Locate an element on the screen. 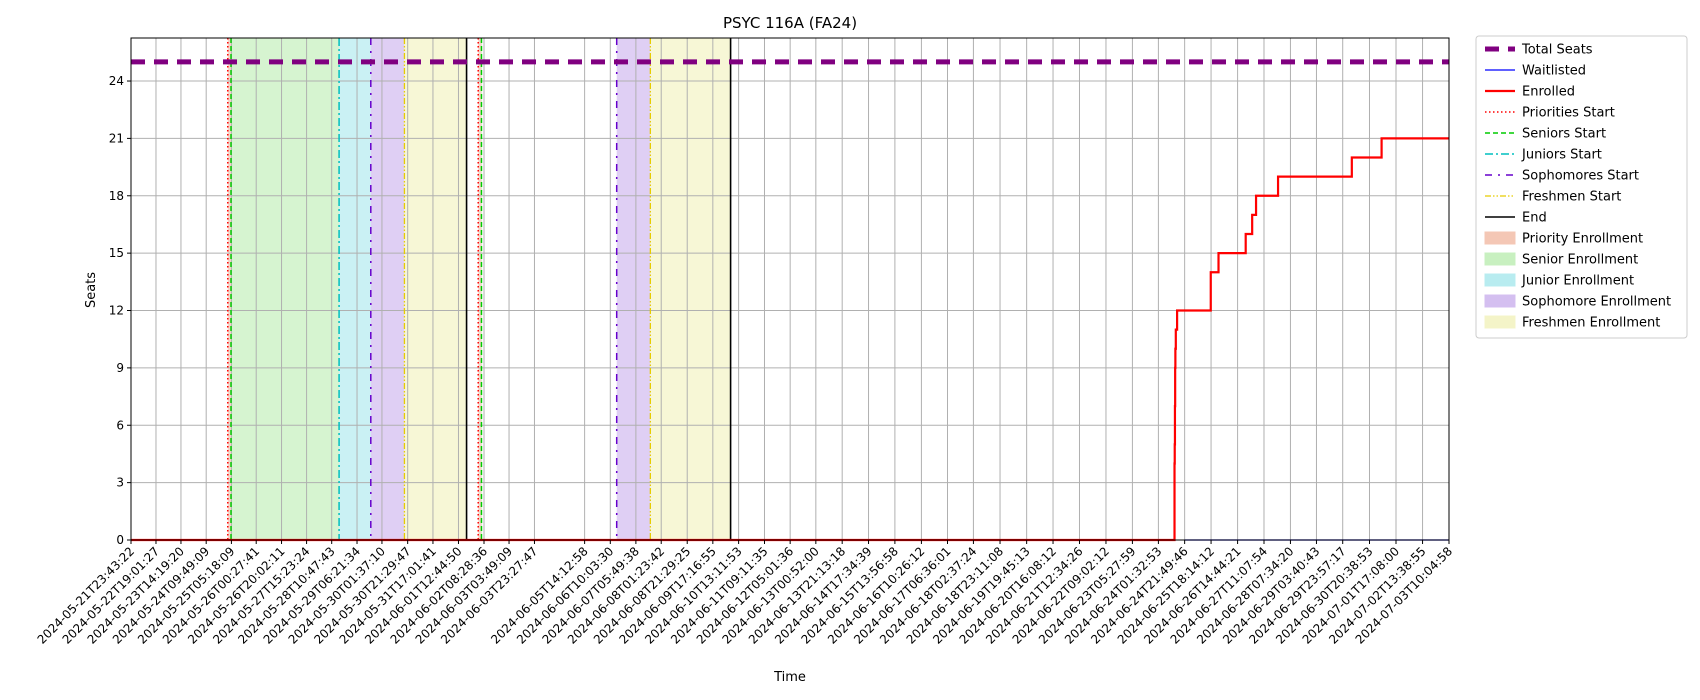  y-tick-label-4: 12 is located at coordinates (116, 311).